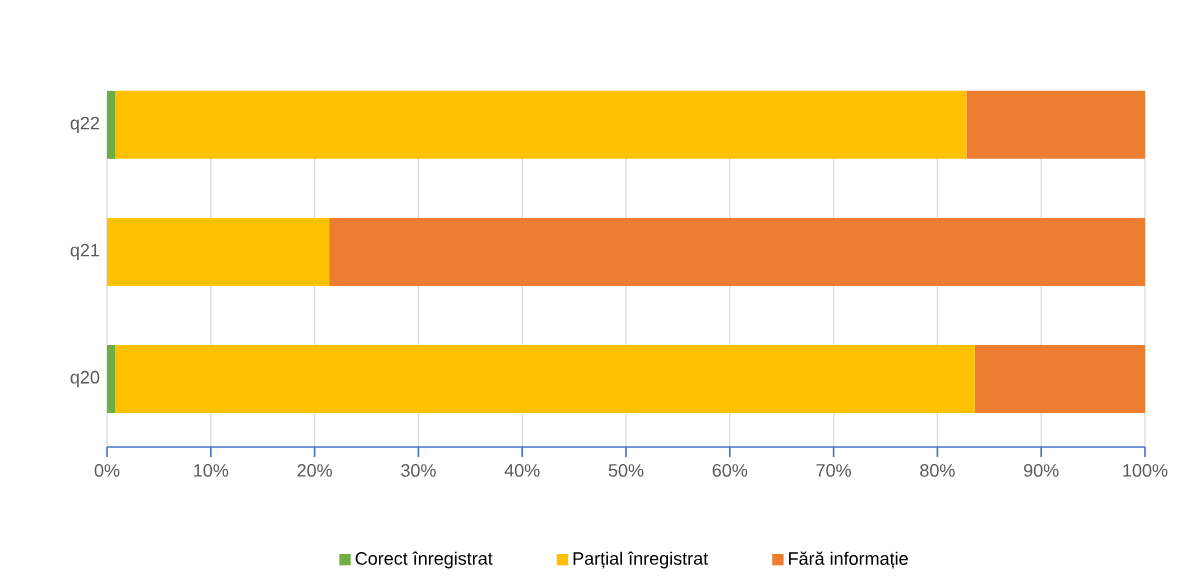 The height and width of the screenshot is (576, 1200). Describe the element at coordinates (85, 252) in the screenshot. I see `y-tick-label: q21` at that location.